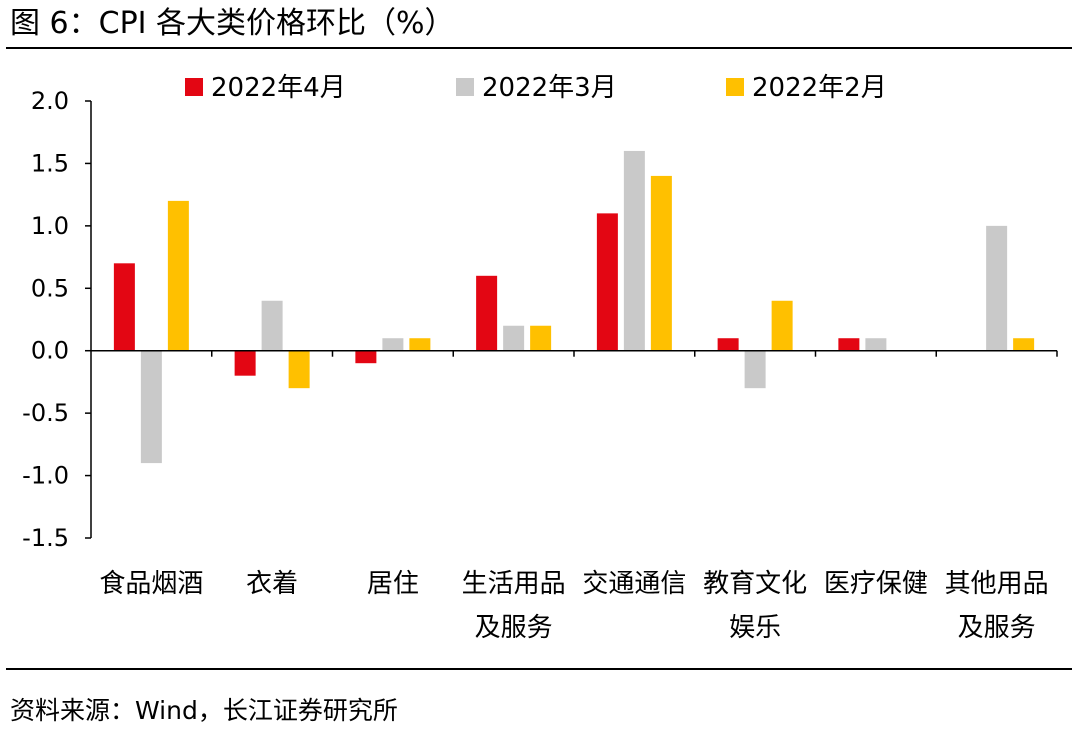 This screenshot has height=734, width=1080. What do you see at coordinates (876, 584) in the screenshot?
I see `category-label: 医疗保健` at bounding box center [876, 584].